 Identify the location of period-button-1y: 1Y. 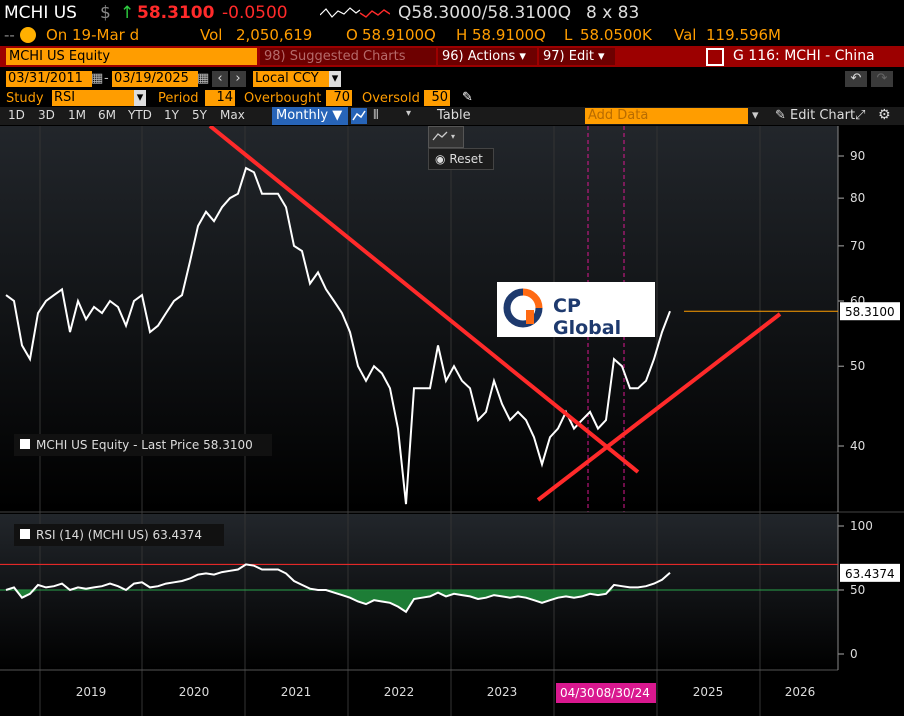
(171, 115).